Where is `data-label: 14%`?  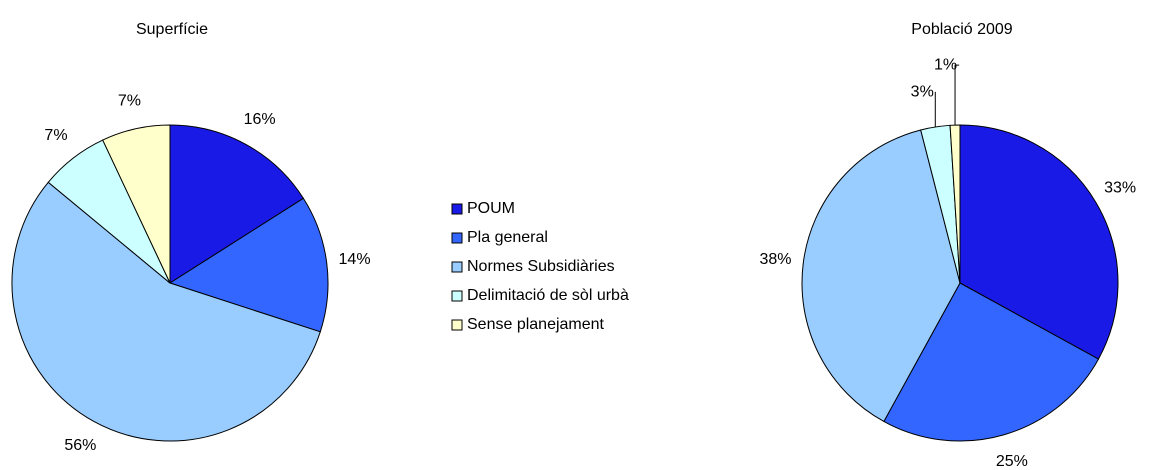
data-label: 14% is located at coordinates (355, 259).